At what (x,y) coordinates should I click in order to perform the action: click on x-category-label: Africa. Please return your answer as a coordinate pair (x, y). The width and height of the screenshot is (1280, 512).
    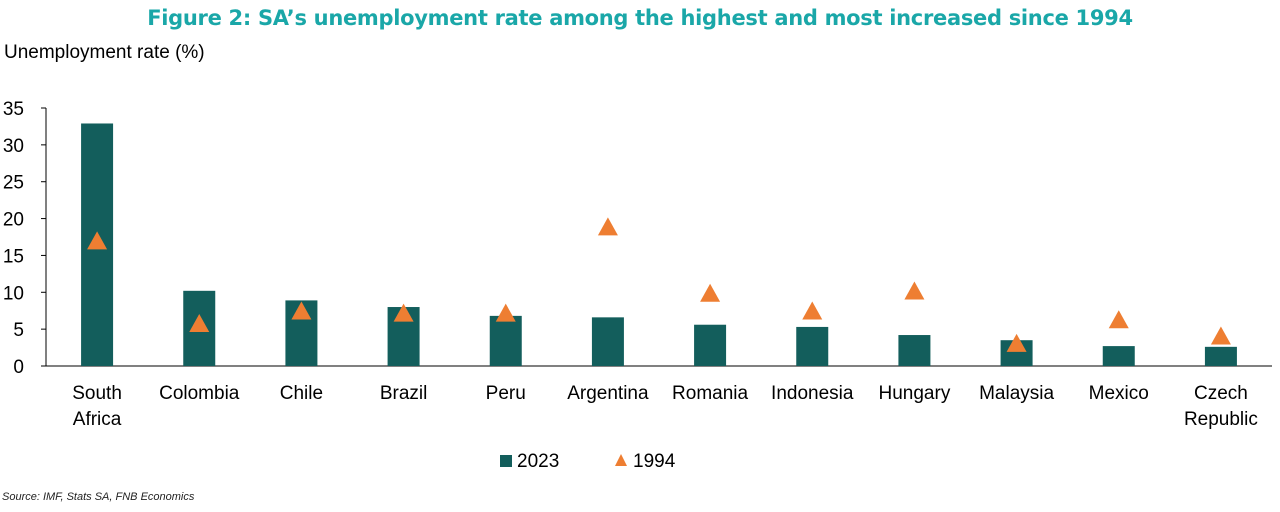
    Looking at the image, I should click on (97, 419).